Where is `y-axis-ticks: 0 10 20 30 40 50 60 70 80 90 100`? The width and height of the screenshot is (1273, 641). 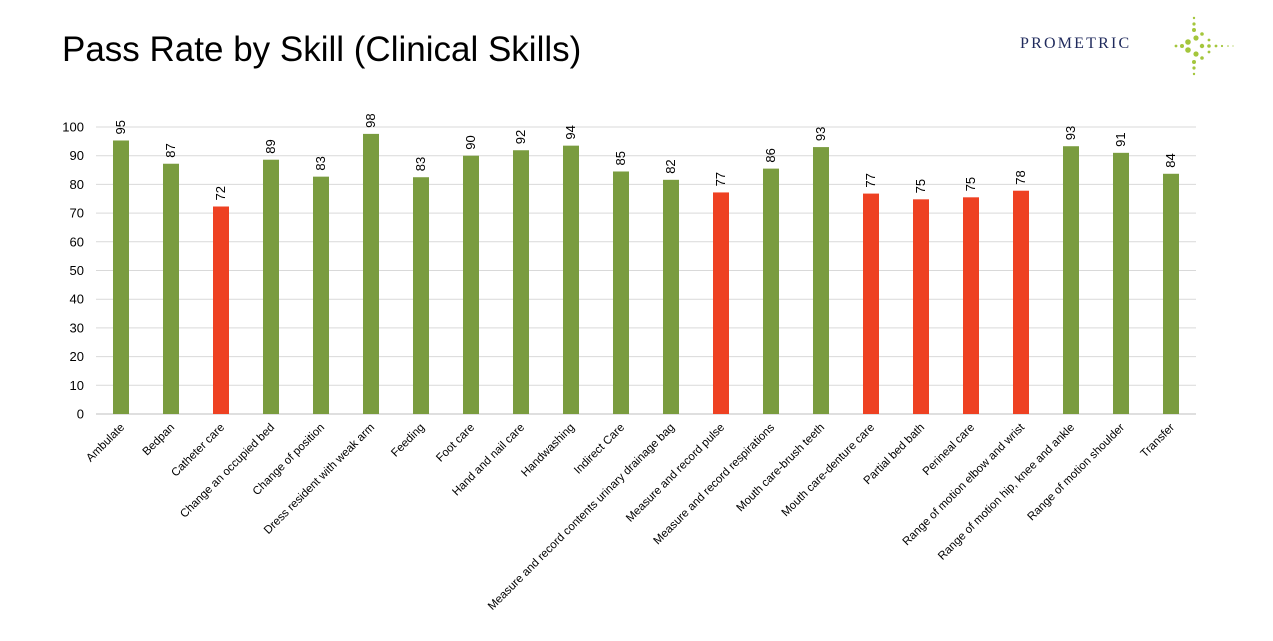
y-axis-ticks: 0 10 20 30 40 50 60 70 80 90 100 is located at coordinates (73, 271).